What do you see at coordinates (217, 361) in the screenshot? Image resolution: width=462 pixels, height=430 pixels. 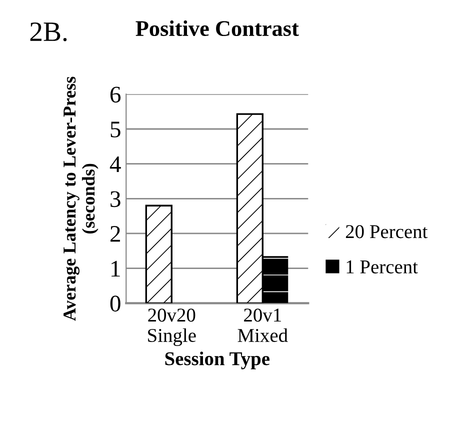 I see `x-axis-title: Session Type` at bounding box center [217, 361].